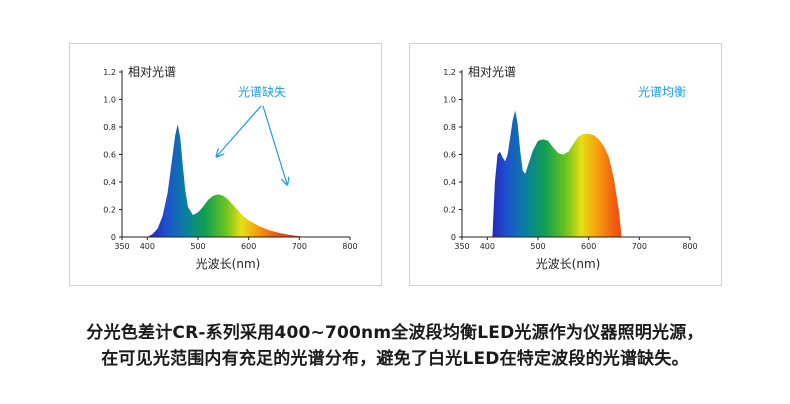 The height and width of the screenshot is (404, 790). I want to click on annotation-label: 光谱均衡, so click(662, 92).